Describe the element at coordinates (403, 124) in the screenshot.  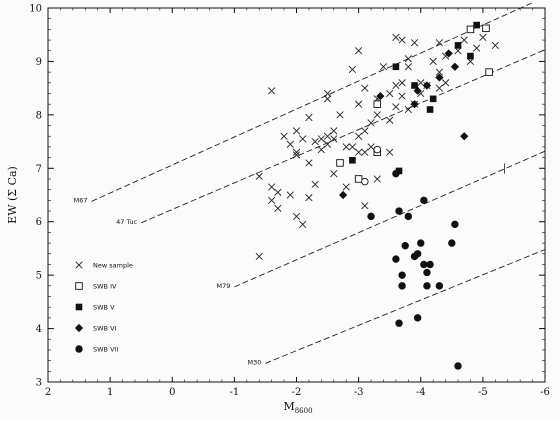
I see `series-swb-vi` at that location.